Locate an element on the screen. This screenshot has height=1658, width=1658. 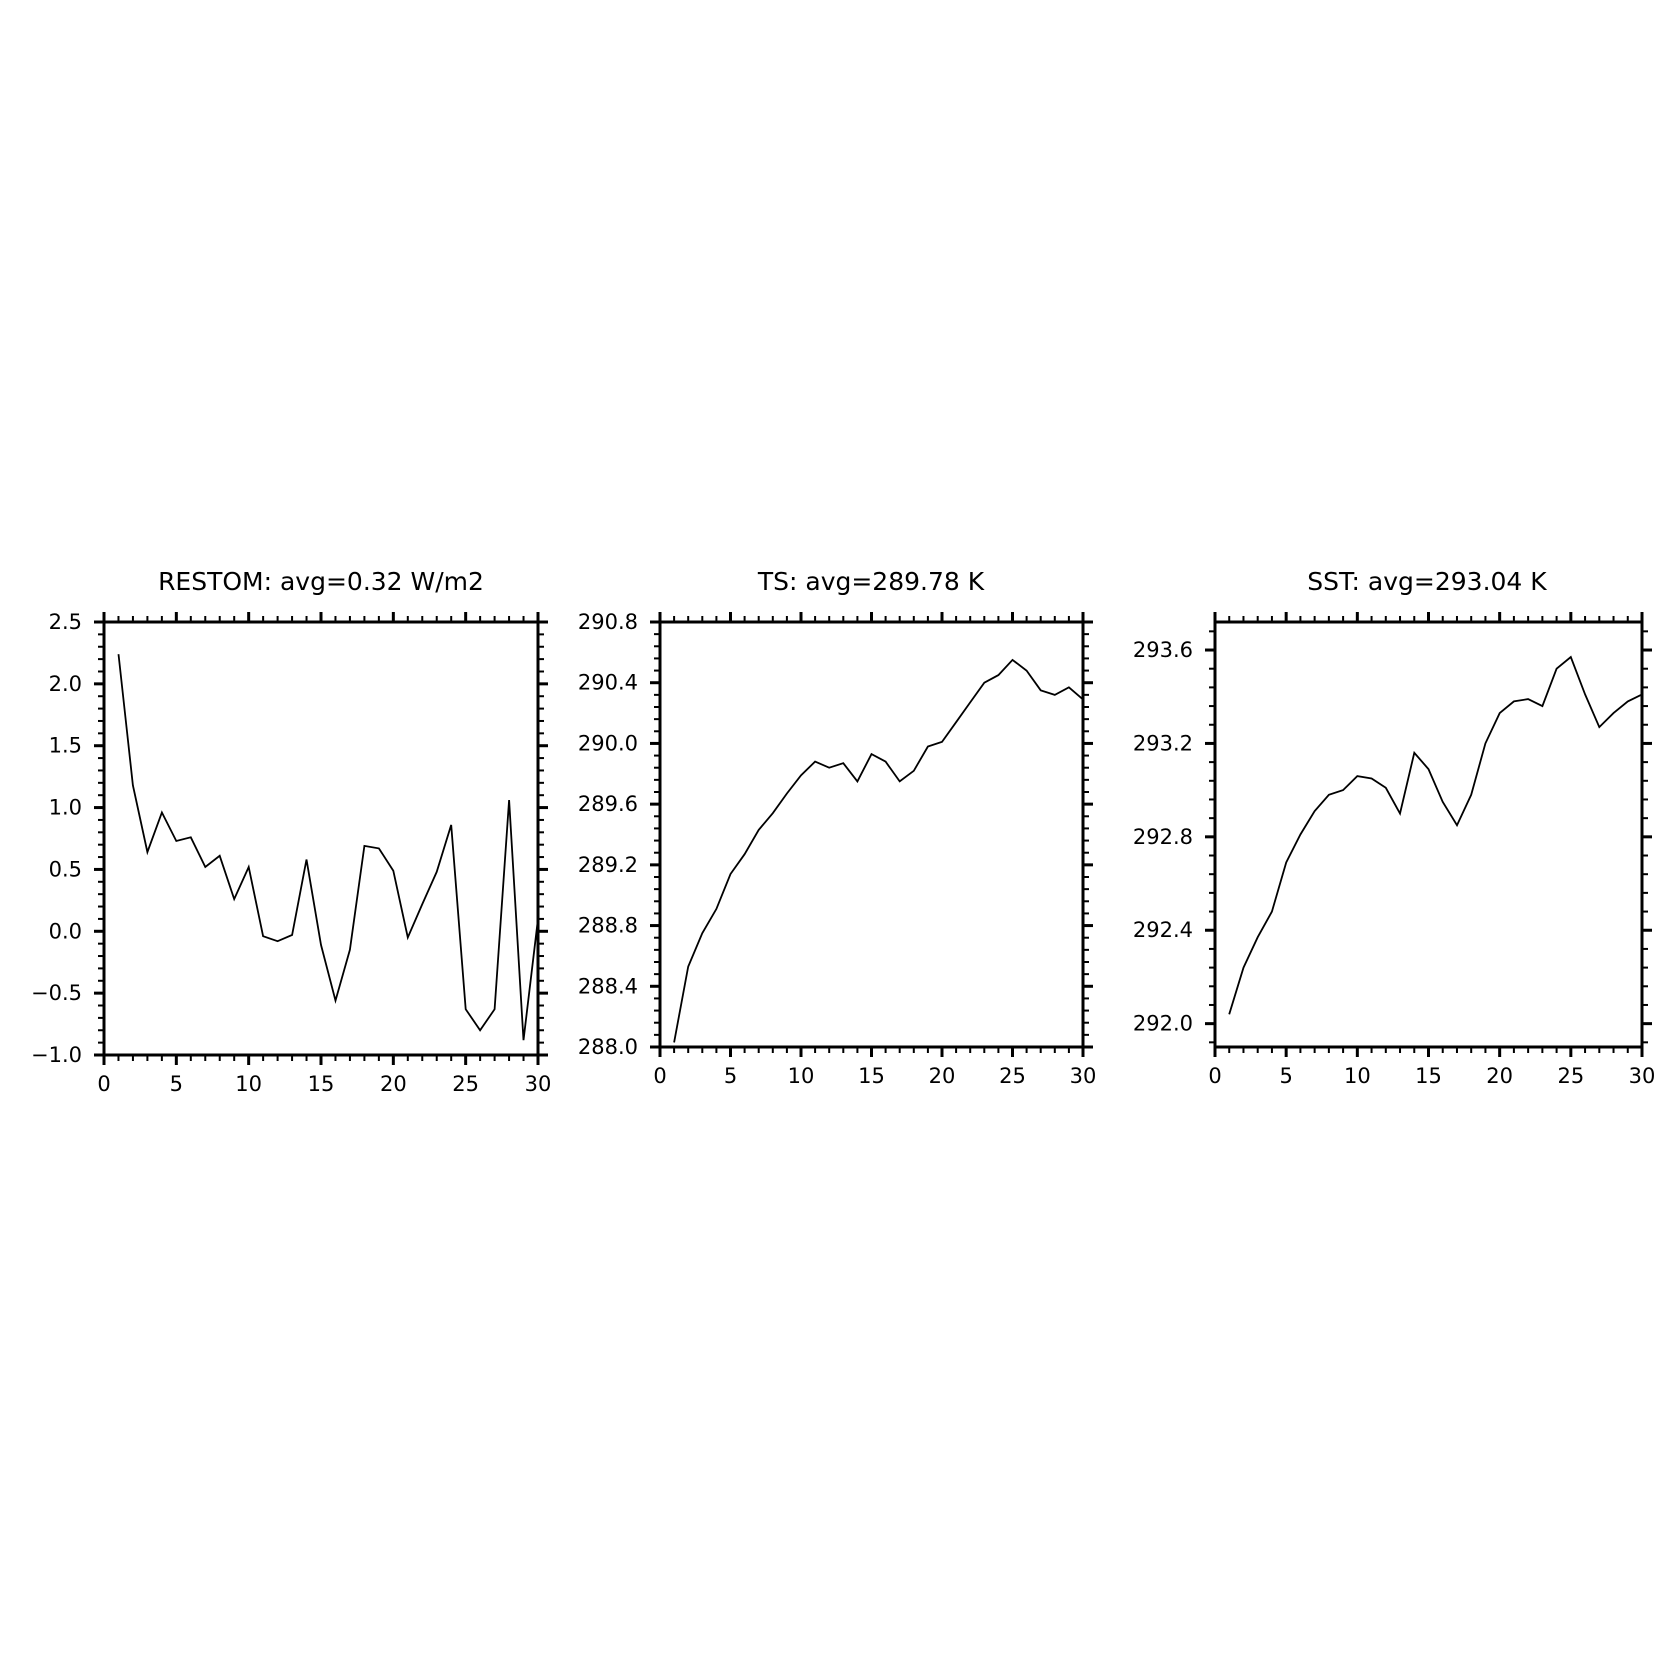
y-tick-label: 292.0 is located at coordinates (1163, 1024).